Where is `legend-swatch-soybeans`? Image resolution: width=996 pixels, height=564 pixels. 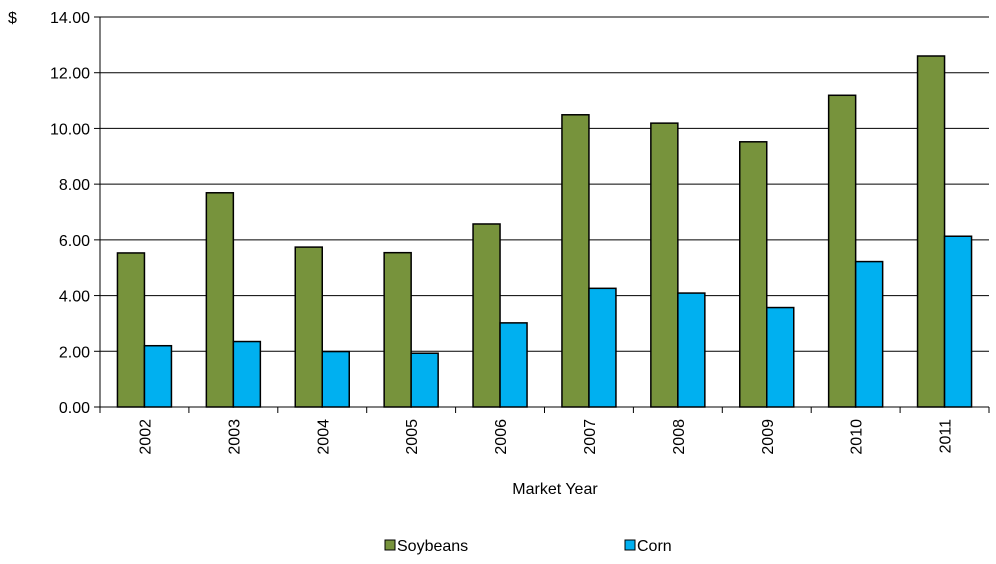 legend-swatch-soybeans is located at coordinates (390, 545).